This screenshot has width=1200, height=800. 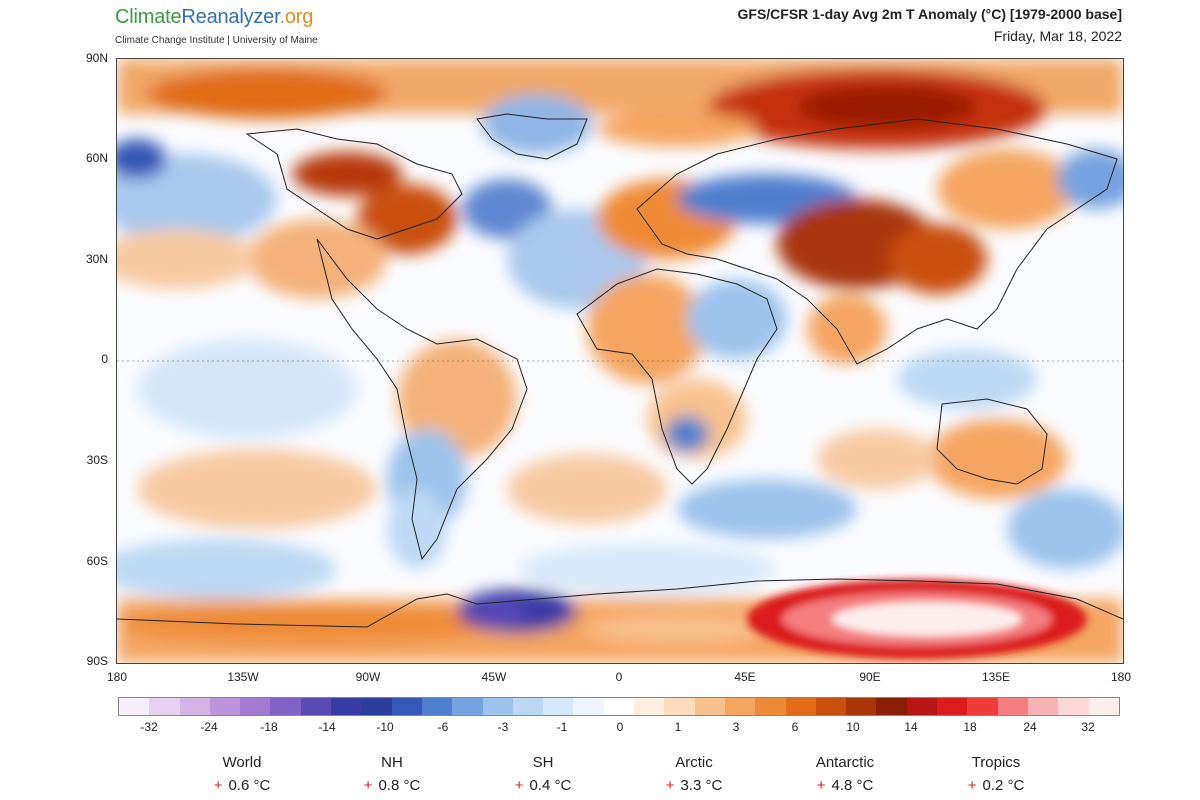 What do you see at coordinates (97, 661) in the screenshot?
I see `y-label-90s: 90S` at bounding box center [97, 661].